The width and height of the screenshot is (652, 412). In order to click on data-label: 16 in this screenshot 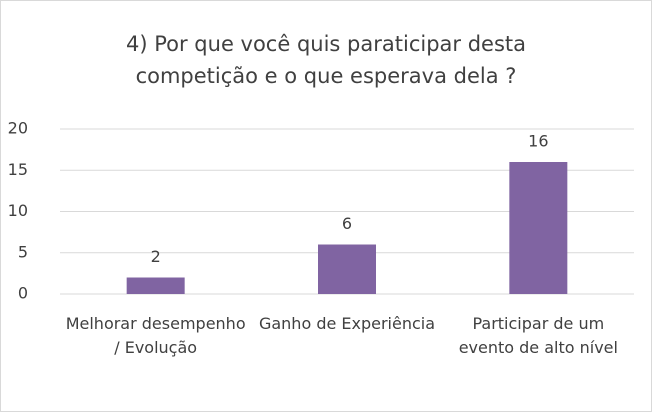, I will do `click(538, 141)`.